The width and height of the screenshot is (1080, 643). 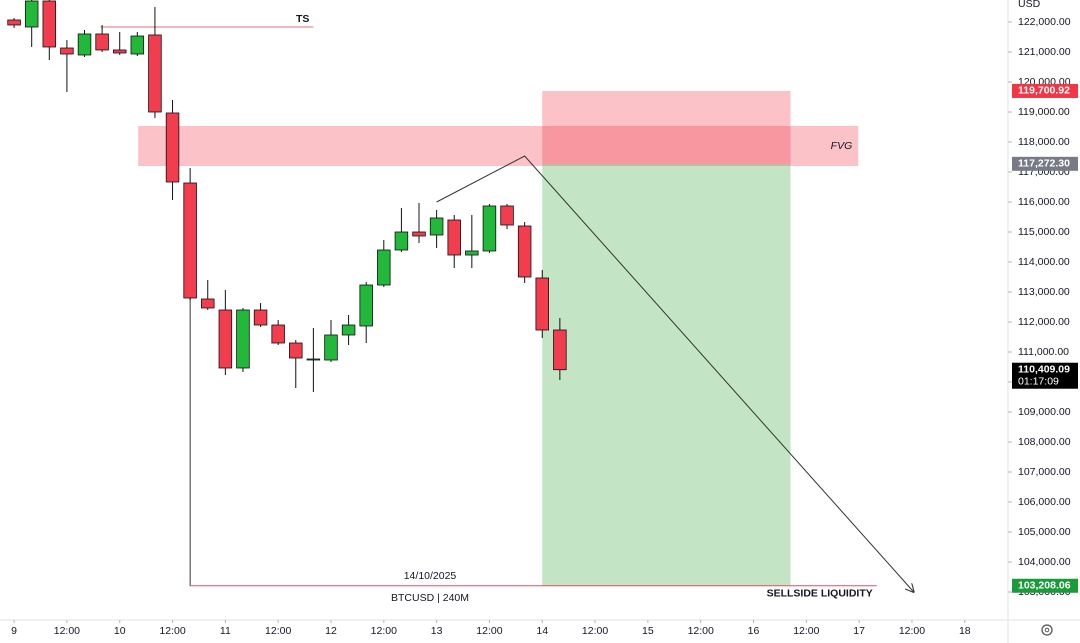 What do you see at coordinates (302, 19) in the screenshot?
I see `line-label: TS` at bounding box center [302, 19].